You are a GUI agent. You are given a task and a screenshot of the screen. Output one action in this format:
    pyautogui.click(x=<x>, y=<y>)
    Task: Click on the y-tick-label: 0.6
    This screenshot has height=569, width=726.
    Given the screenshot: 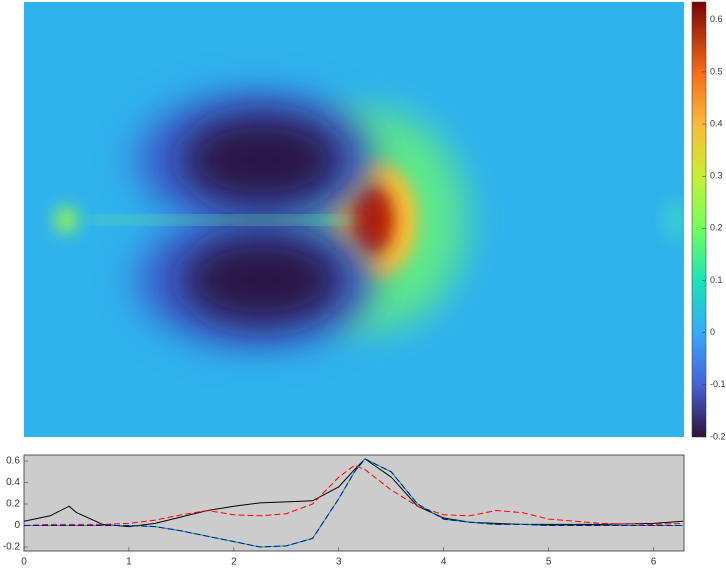 What is the action you would take?
    pyautogui.click(x=13, y=461)
    